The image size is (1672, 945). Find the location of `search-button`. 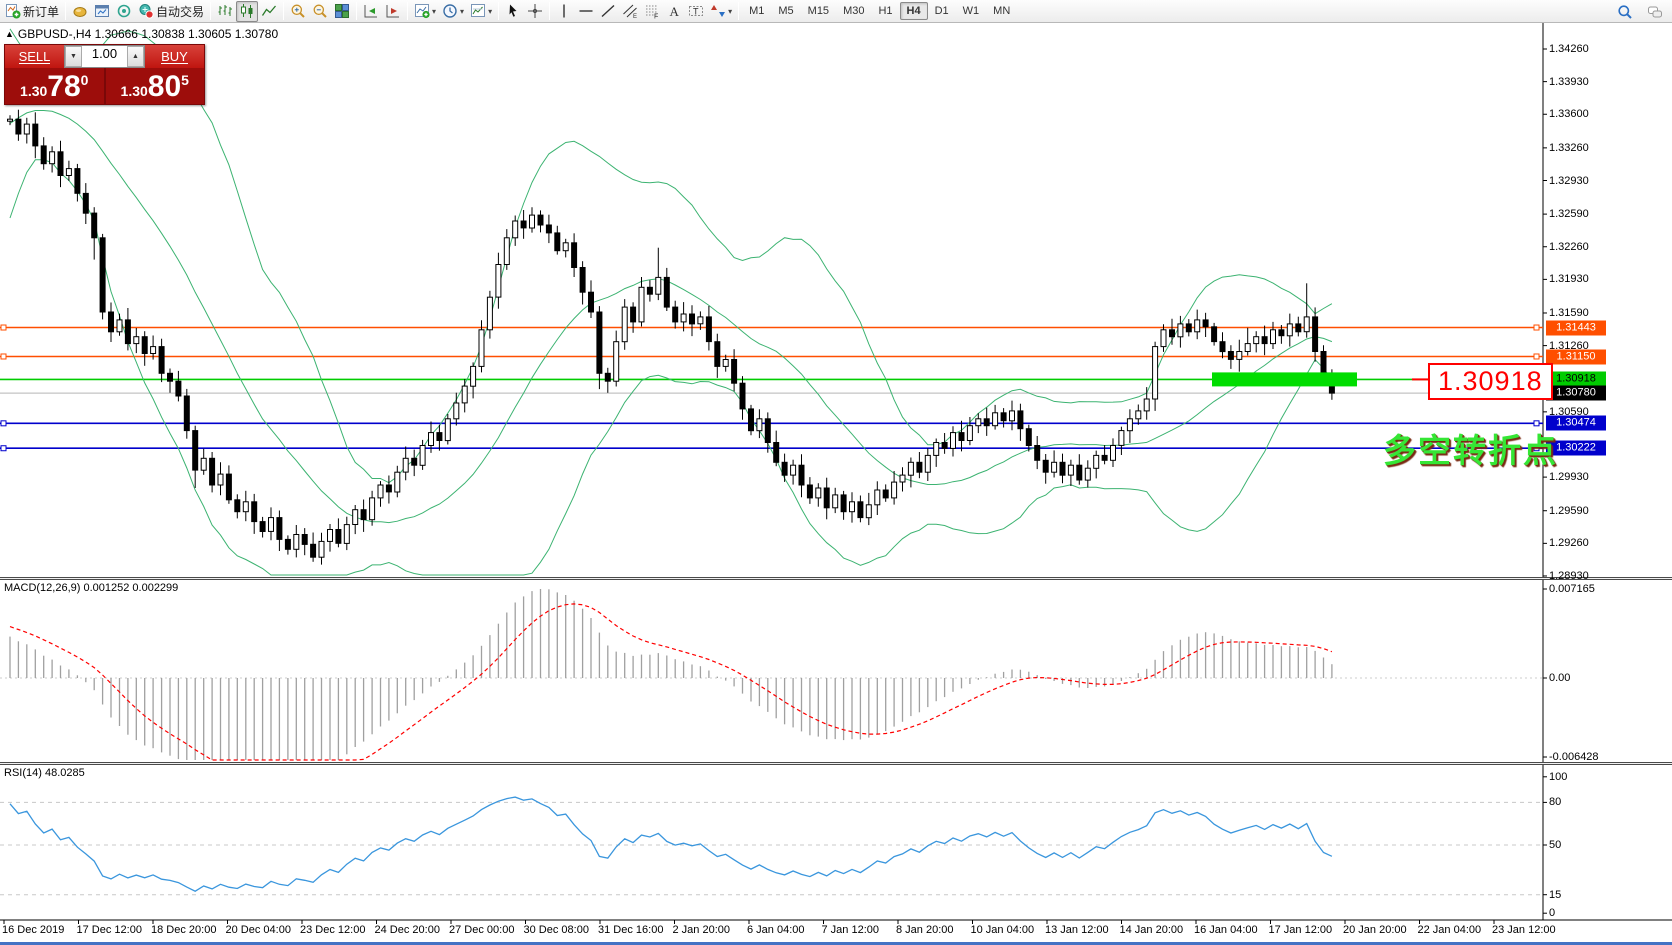

search-button is located at coordinates (1625, 11).